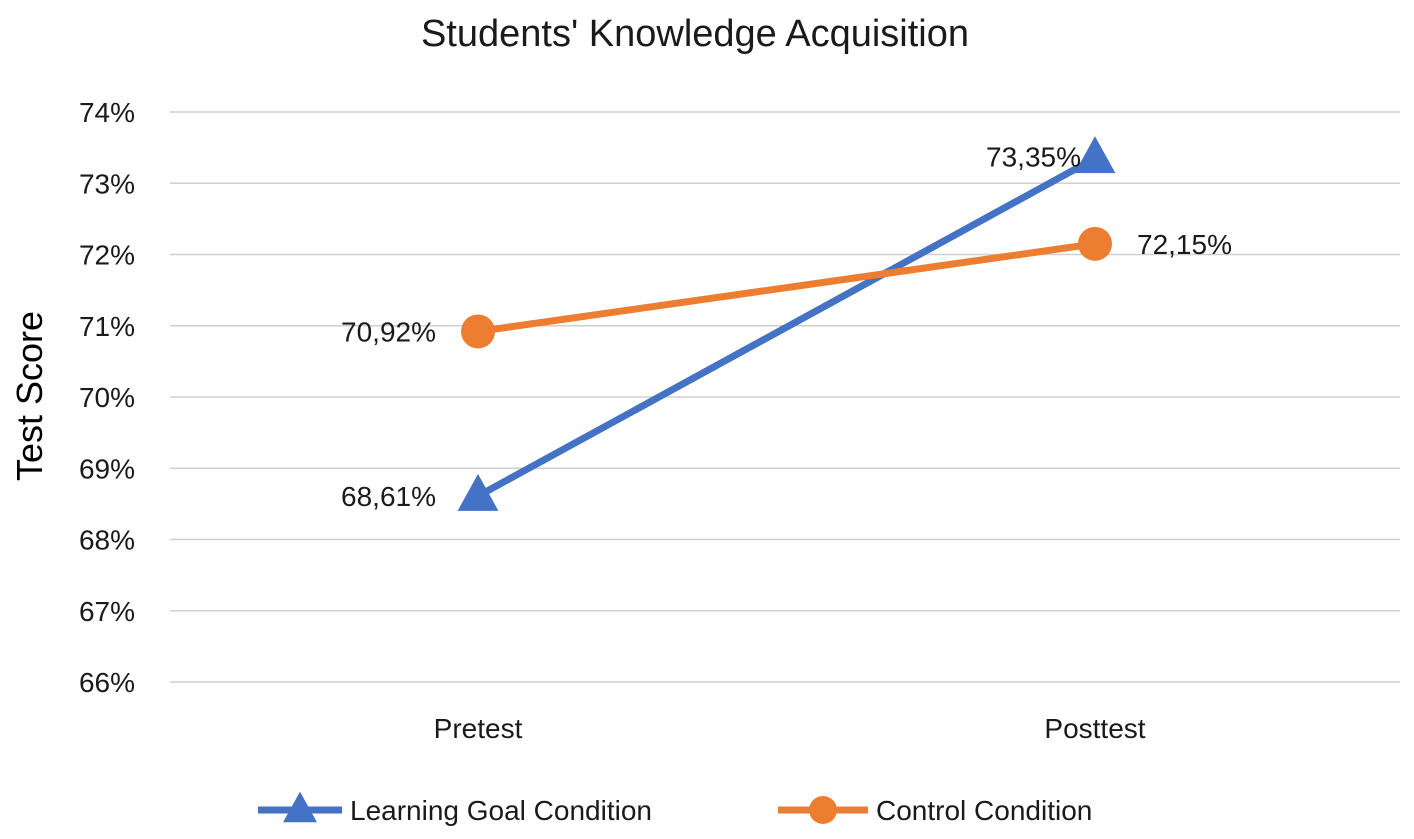 This screenshot has height=839, width=1414. Describe the element at coordinates (107, 540) in the screenshot. I see `y-tick-label: 68%` at that location.